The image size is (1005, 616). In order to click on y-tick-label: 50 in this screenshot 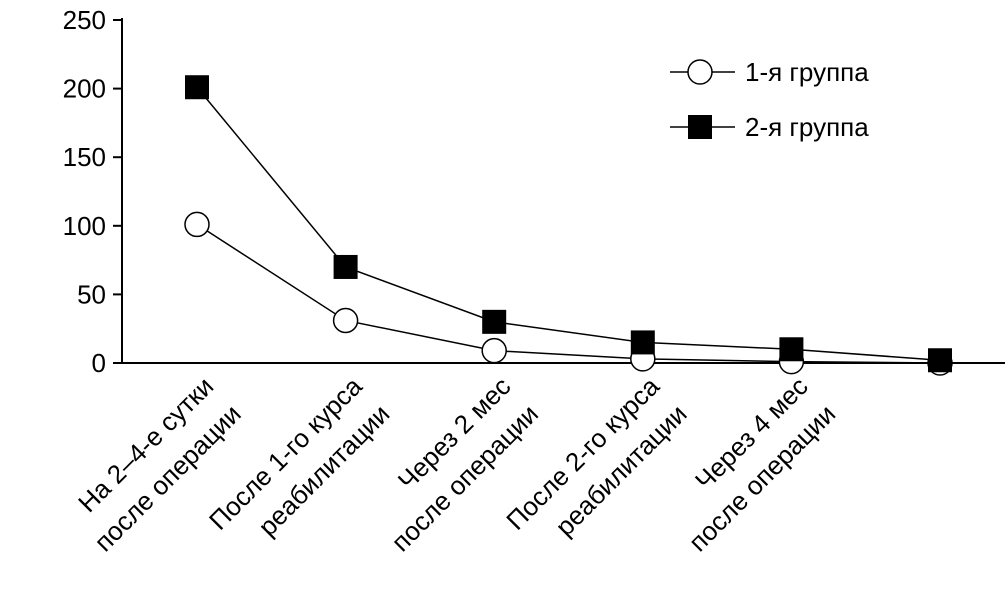, I will do `click(91, 294)`.